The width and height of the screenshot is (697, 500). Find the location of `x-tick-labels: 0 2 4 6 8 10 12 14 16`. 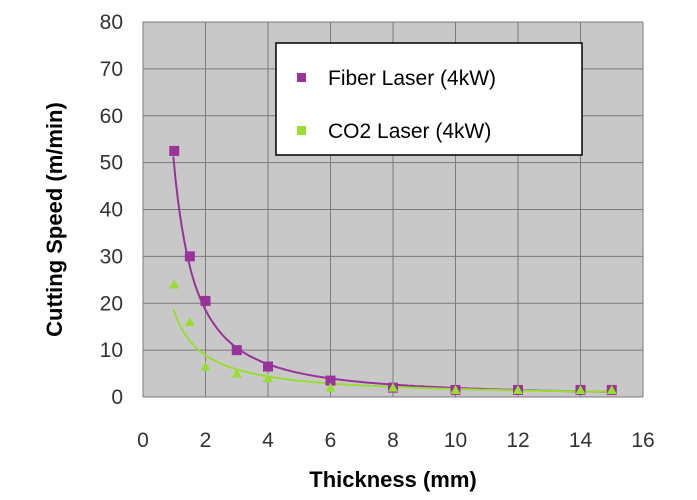

x-tick-labels: 0 2 4 6 8 10 12 14 16 is located at coordinates (396, 440).